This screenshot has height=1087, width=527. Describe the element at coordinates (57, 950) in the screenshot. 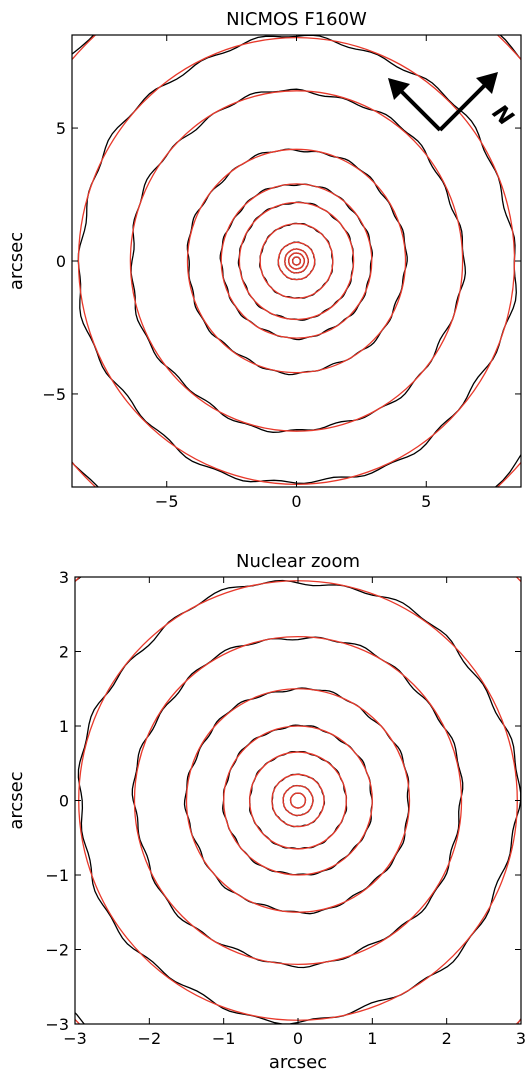

I see `y-tick-label: −2` at that location.